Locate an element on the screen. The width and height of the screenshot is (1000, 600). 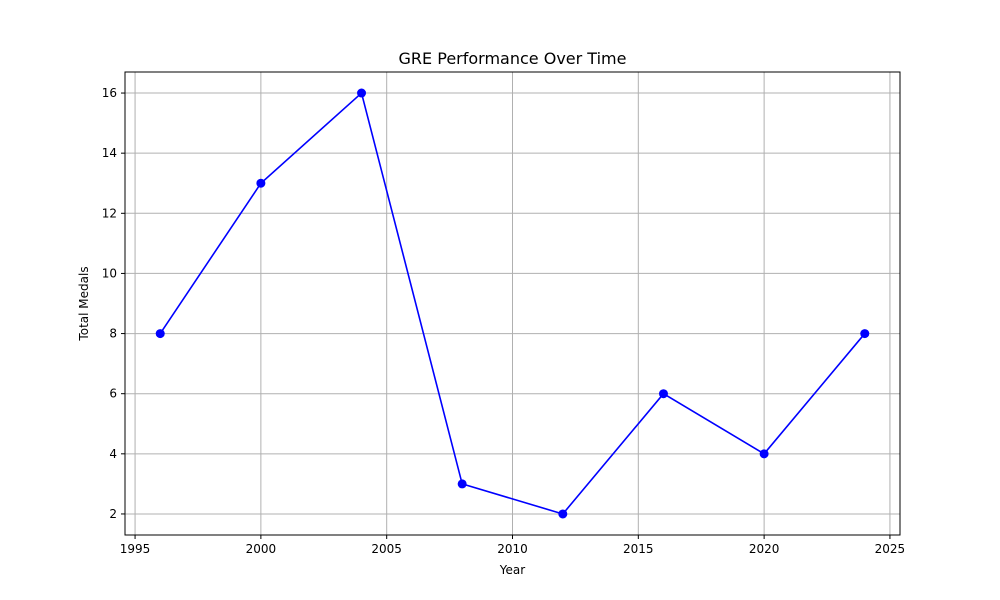
y-axis: 2 4 6 8 10 12 14 16 is located at coordinates (113, 303).